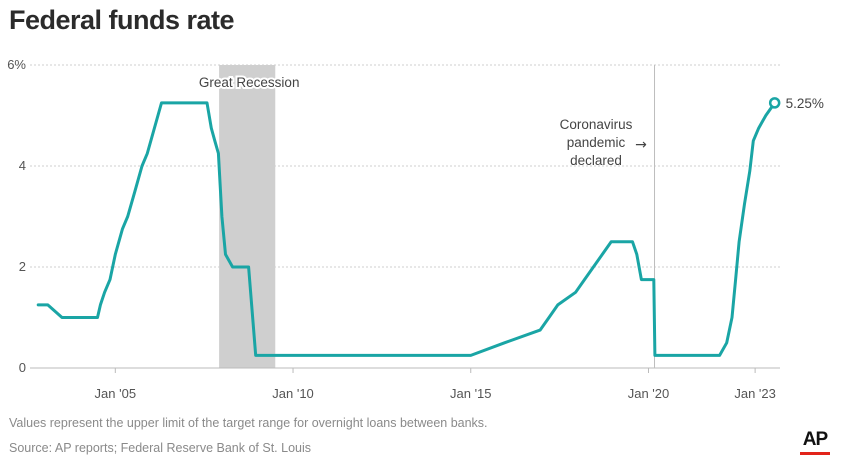 The height and width of the screenshot is (469, 850). What do you see at coordinates (122, 20) in the screenshot?
I see `chart-title: Federal funds rate` at bounding box center [122, 20].